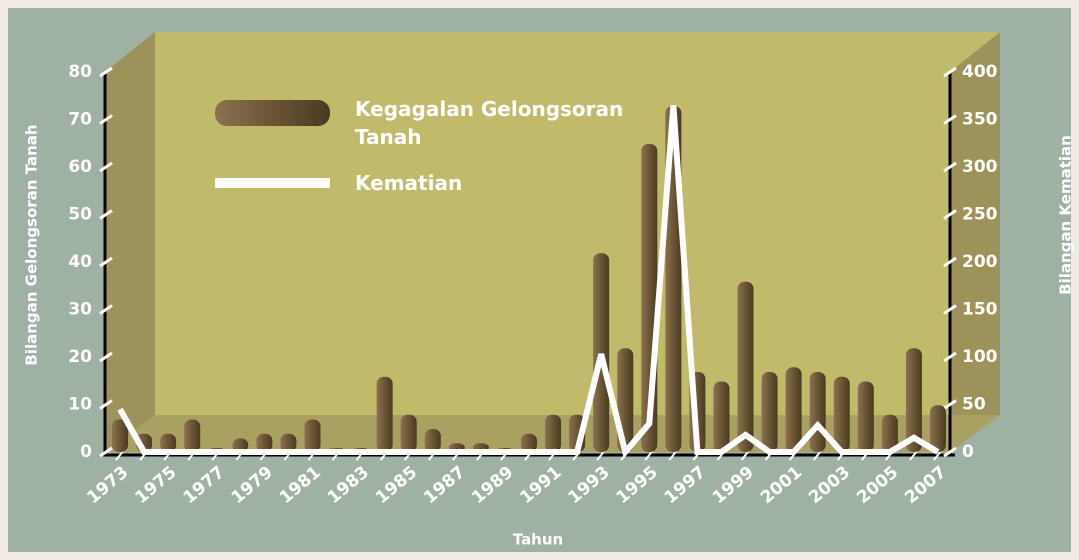 The width and height of the screenshot is (1079, 560). I want to click on y-tick-label: 40, so click(80, 262).